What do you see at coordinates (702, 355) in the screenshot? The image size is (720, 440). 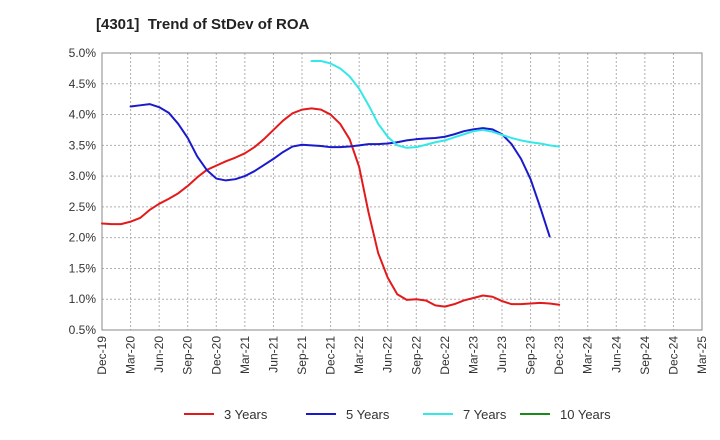 I see `x-tick-label: Mar-25` at bounding box center [702, 355].